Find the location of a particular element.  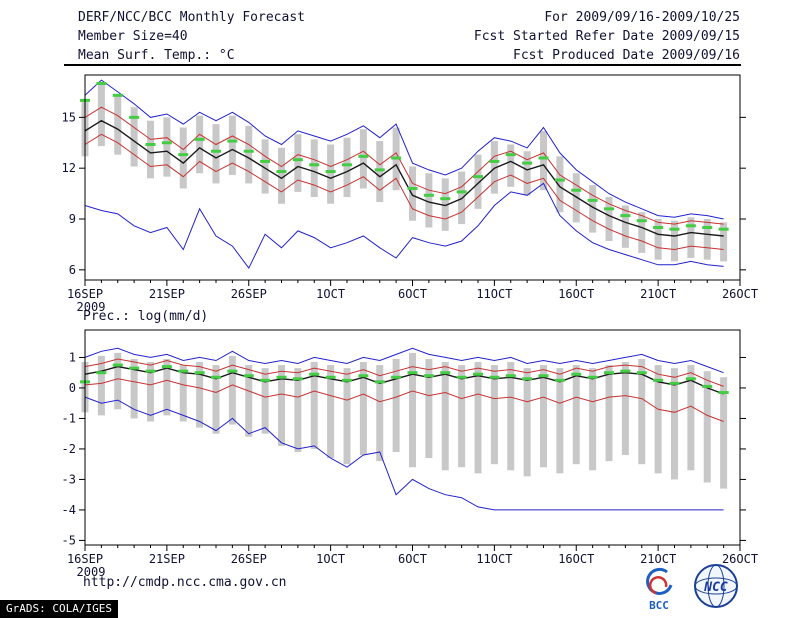

svg-text: 0 is located at coordinates (72, 388).